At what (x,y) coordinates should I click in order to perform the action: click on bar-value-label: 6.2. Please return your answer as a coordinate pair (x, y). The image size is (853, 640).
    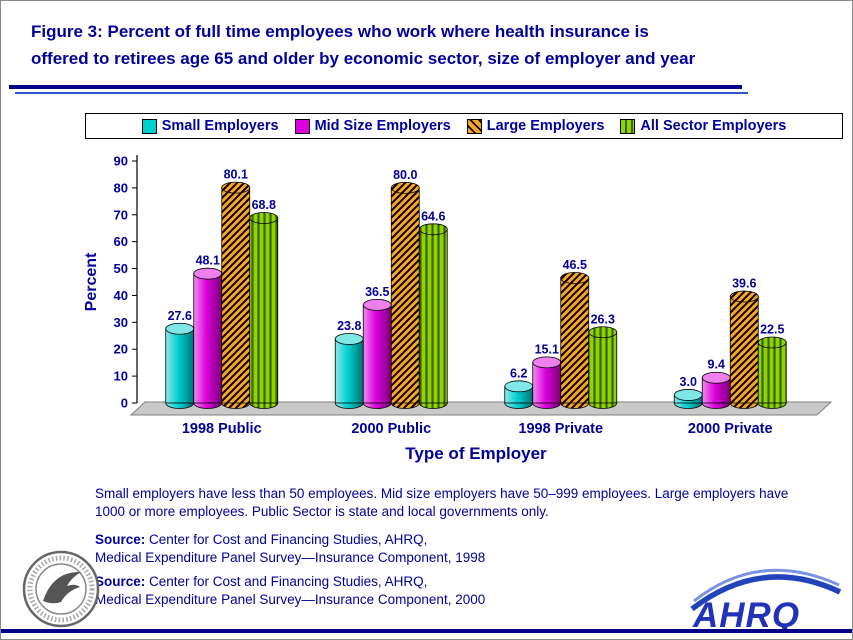
    Looking at the image, I should click on (518, 373).